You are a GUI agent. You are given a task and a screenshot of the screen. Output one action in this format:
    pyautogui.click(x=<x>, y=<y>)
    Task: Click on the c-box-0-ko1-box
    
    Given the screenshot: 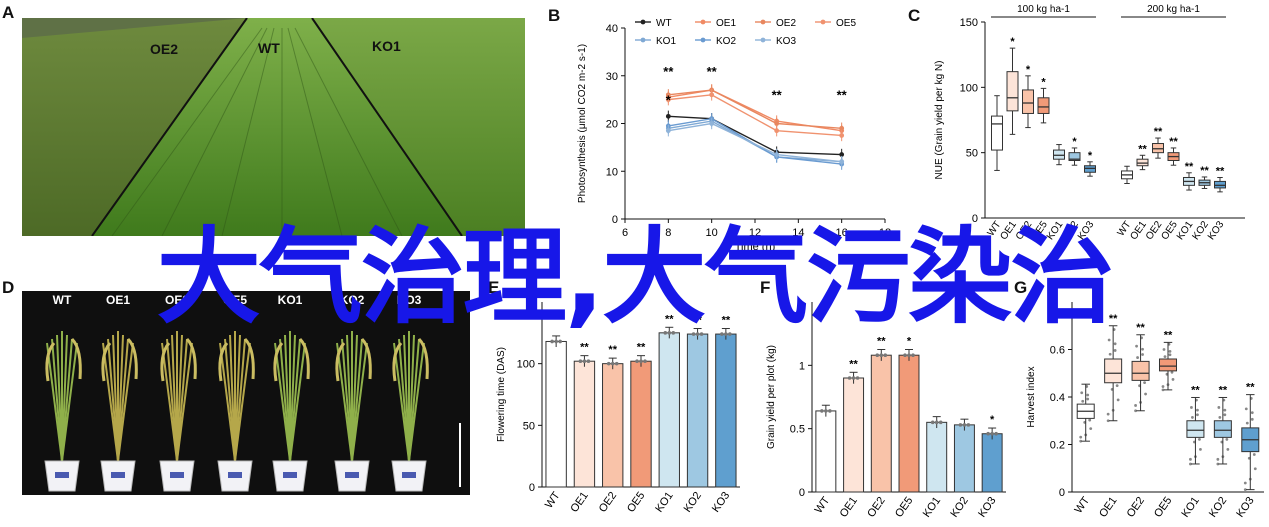 What is the action you would take?
    pyautogui.click(x=1059, y=154)
    